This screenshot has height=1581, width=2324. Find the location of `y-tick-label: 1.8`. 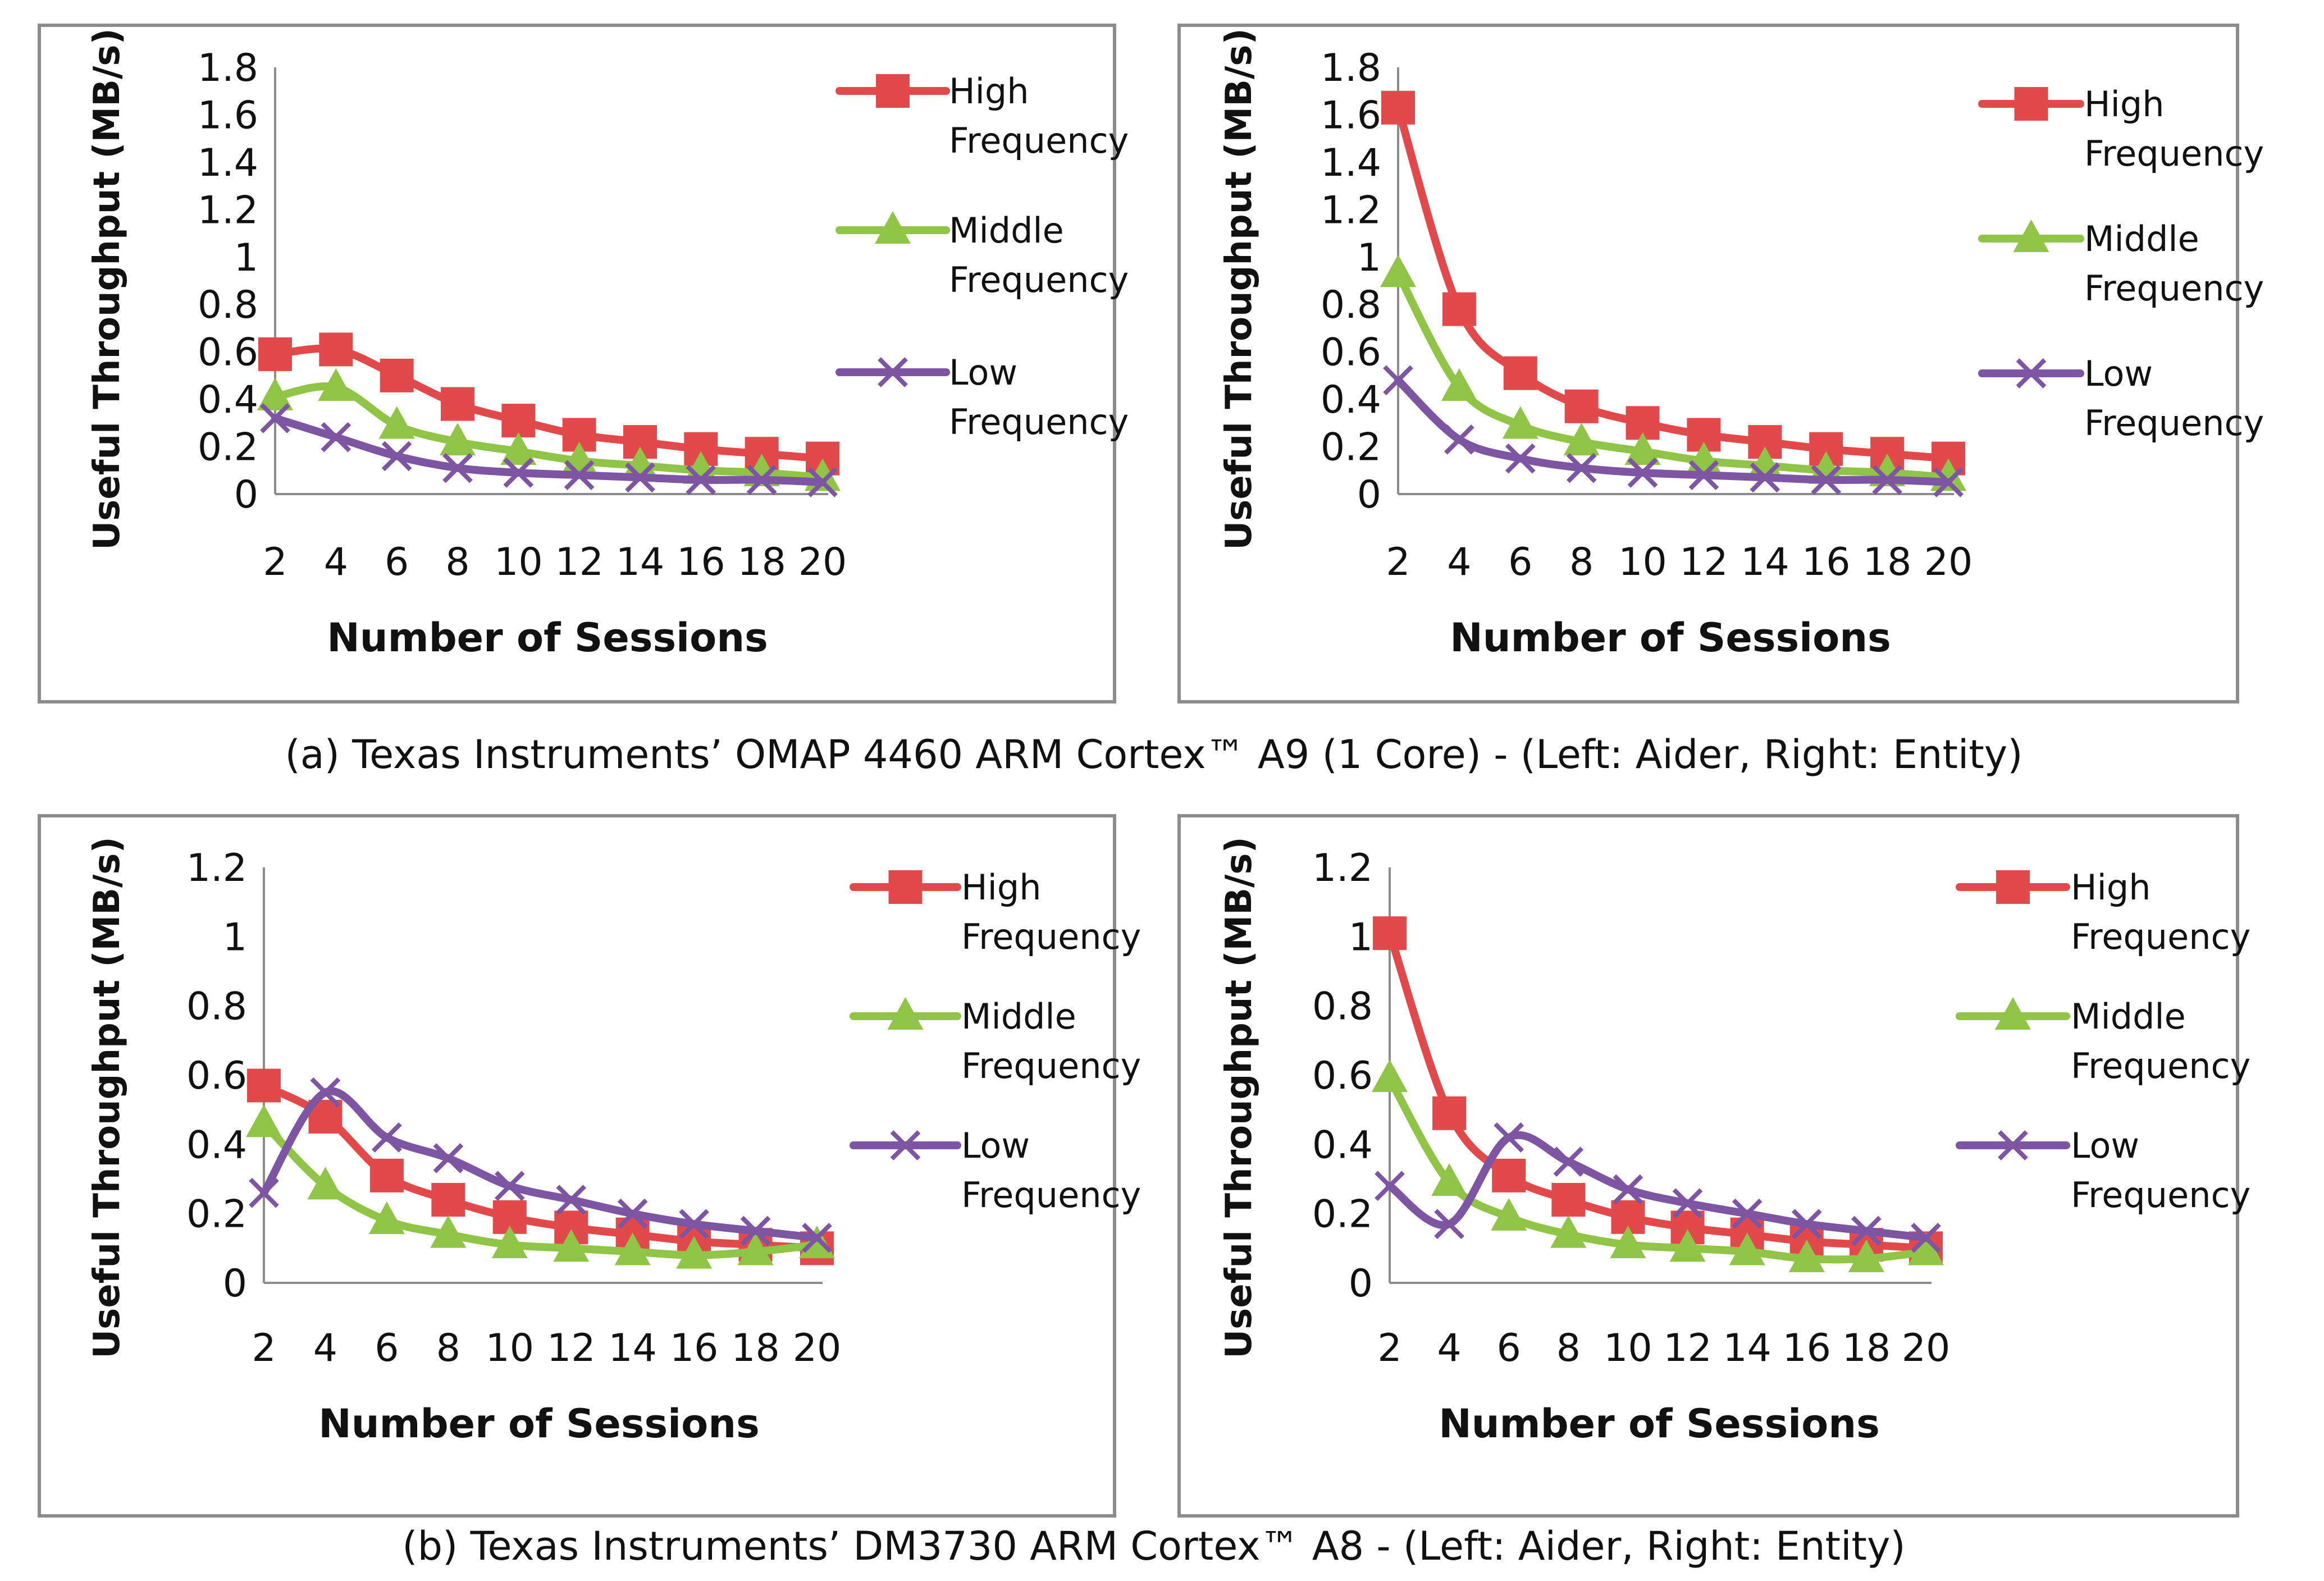

y-tick-label: 1.8 is located at coordinates (1351, 68).